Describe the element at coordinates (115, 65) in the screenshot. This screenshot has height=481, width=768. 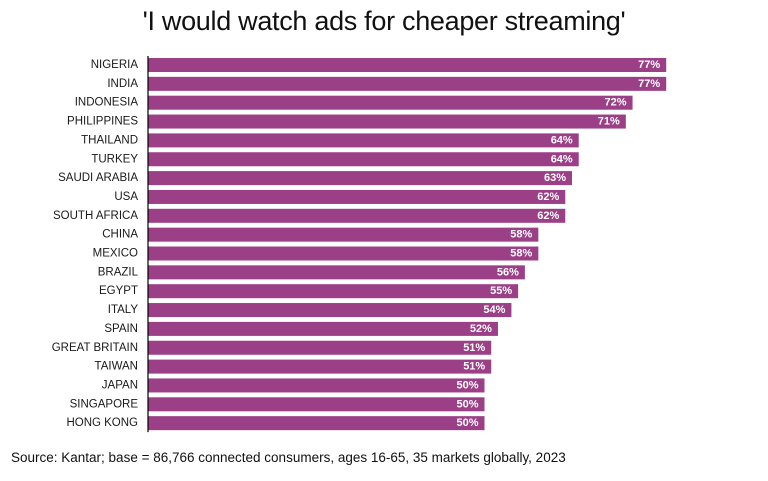
I see `category-label: NIGERIA` at that location.